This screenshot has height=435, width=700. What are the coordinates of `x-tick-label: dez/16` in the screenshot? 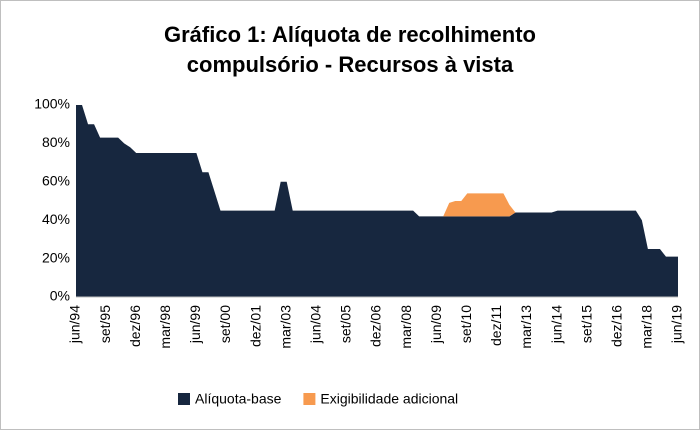 It's located at (617, 326).